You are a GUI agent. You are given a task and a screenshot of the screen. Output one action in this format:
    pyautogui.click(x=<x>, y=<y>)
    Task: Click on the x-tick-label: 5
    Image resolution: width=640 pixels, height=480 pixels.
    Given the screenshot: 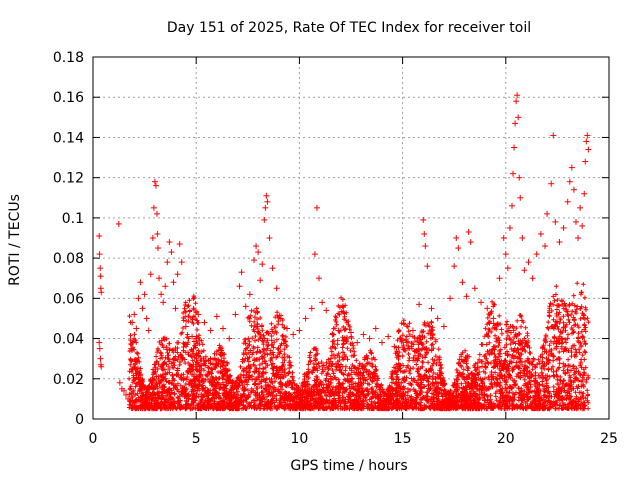 What is the action you would take?
    pyautogui.click(x=196, y=439)
    